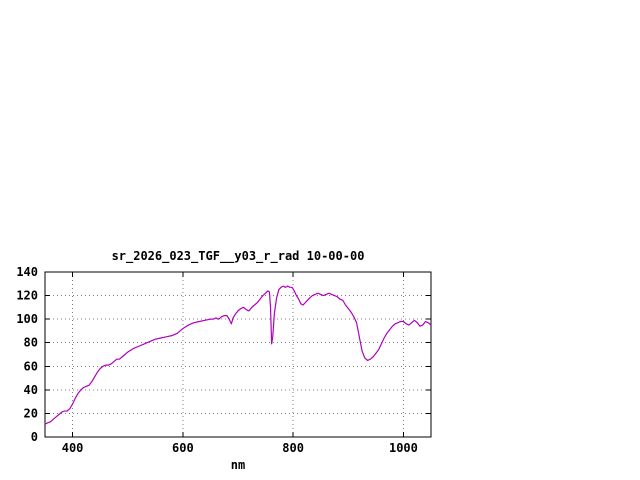 This screenshot has height=480, width=640. What do you see at coordinates (27, 354) in the screenshot?
I see `y-tick-labels: 0 20 40 60 80 100 120 140` at bounding box center [27, 354].